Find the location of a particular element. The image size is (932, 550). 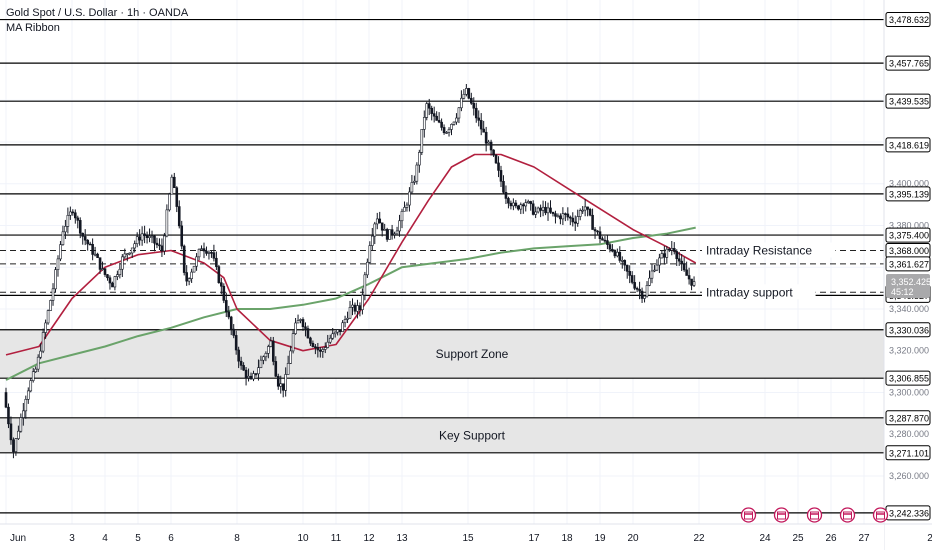

calendar-event-icon is located at coordinates (814, 515).